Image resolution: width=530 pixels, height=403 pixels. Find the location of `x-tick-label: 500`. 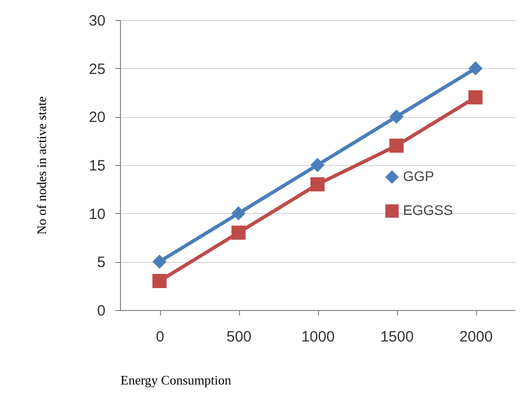

x-tick-label: 500 is located at coordinates (239, 337).